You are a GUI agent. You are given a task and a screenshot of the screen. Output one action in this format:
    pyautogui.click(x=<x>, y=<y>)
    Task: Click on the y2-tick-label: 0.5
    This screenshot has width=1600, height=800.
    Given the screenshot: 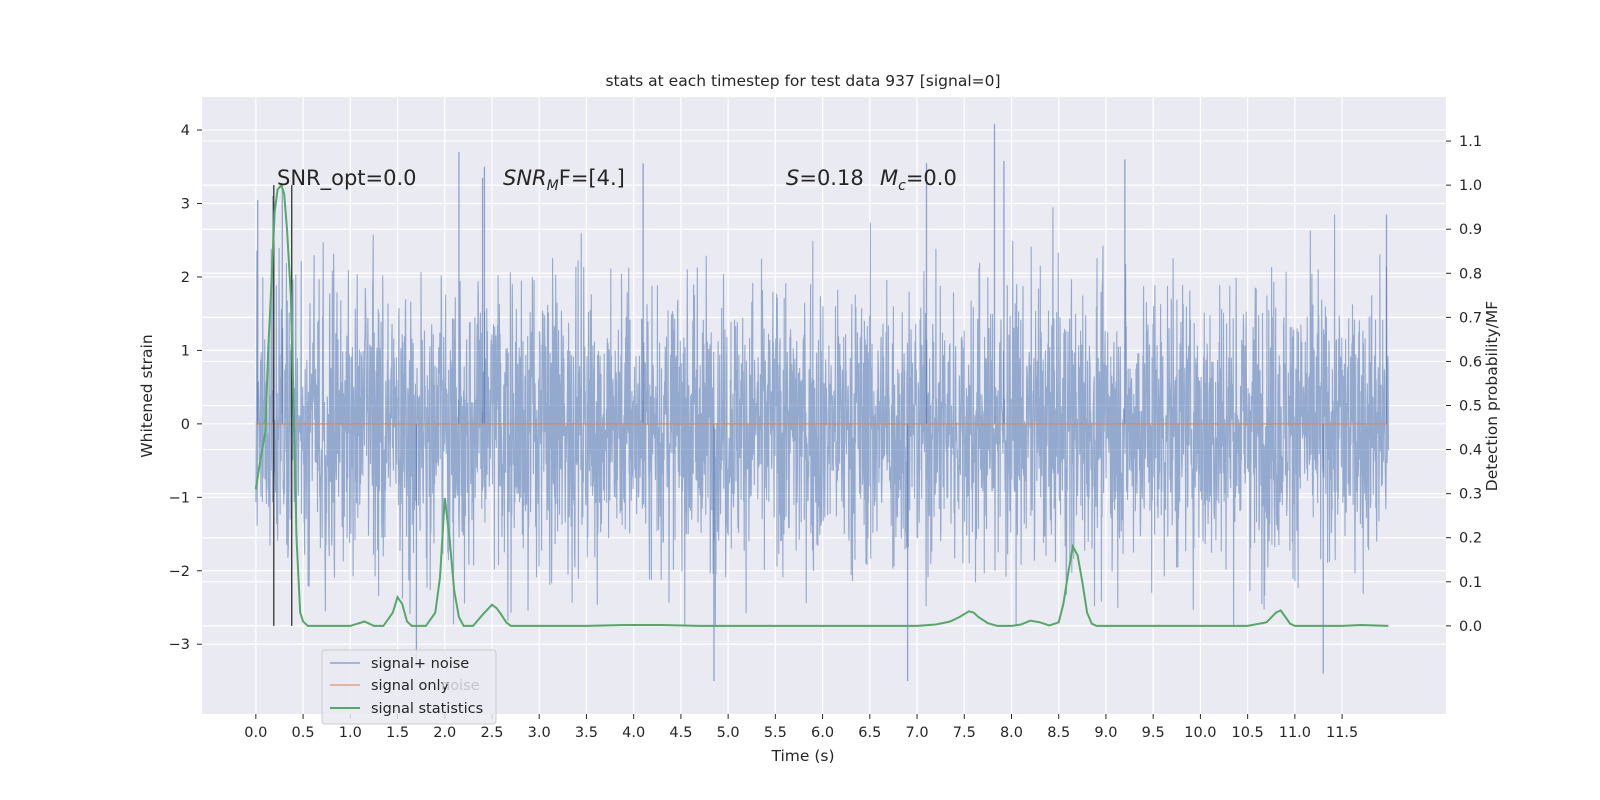 What is the action you would take?
    pyautogui.click(x=1470, y=407)
    